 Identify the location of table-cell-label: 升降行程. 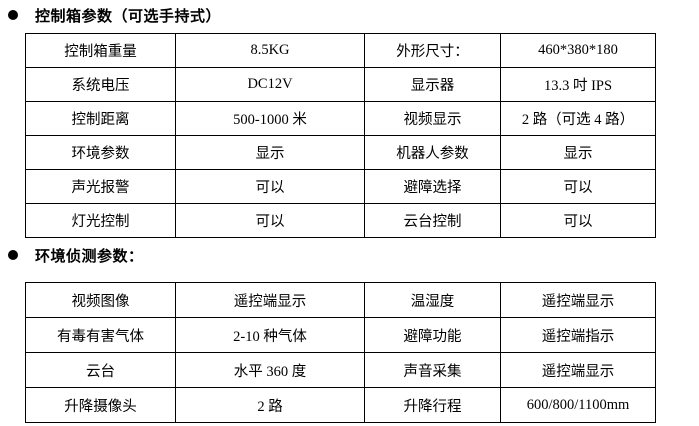
(432, 405).